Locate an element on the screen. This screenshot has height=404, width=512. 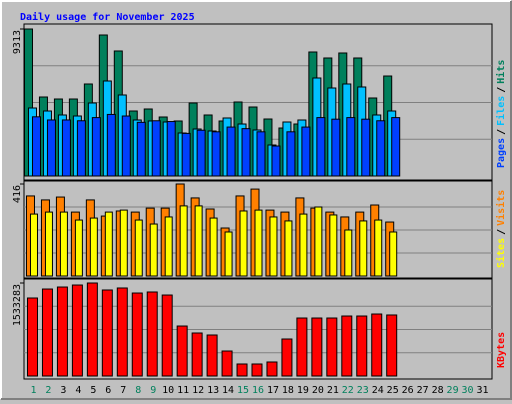
chart-title: Daily usage for November 2025 is located at coordinates (107, 17).